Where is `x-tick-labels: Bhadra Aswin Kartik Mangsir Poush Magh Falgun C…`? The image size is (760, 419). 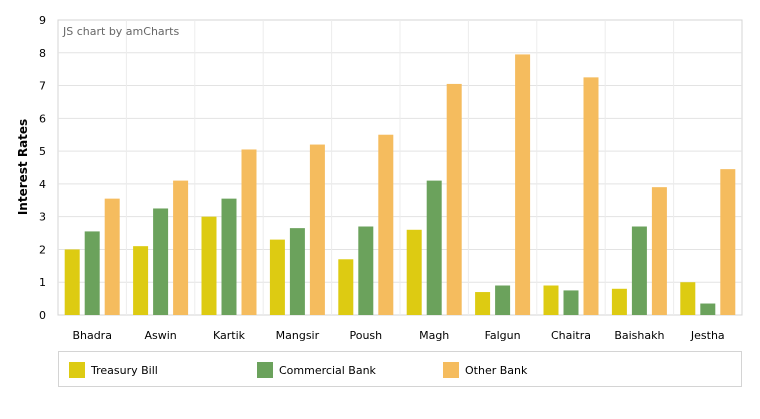
x-tick-labels: Bhadra Aswin Kartik Mangsir Poush Magh Falgun C… is located at coordinates (398, 335).